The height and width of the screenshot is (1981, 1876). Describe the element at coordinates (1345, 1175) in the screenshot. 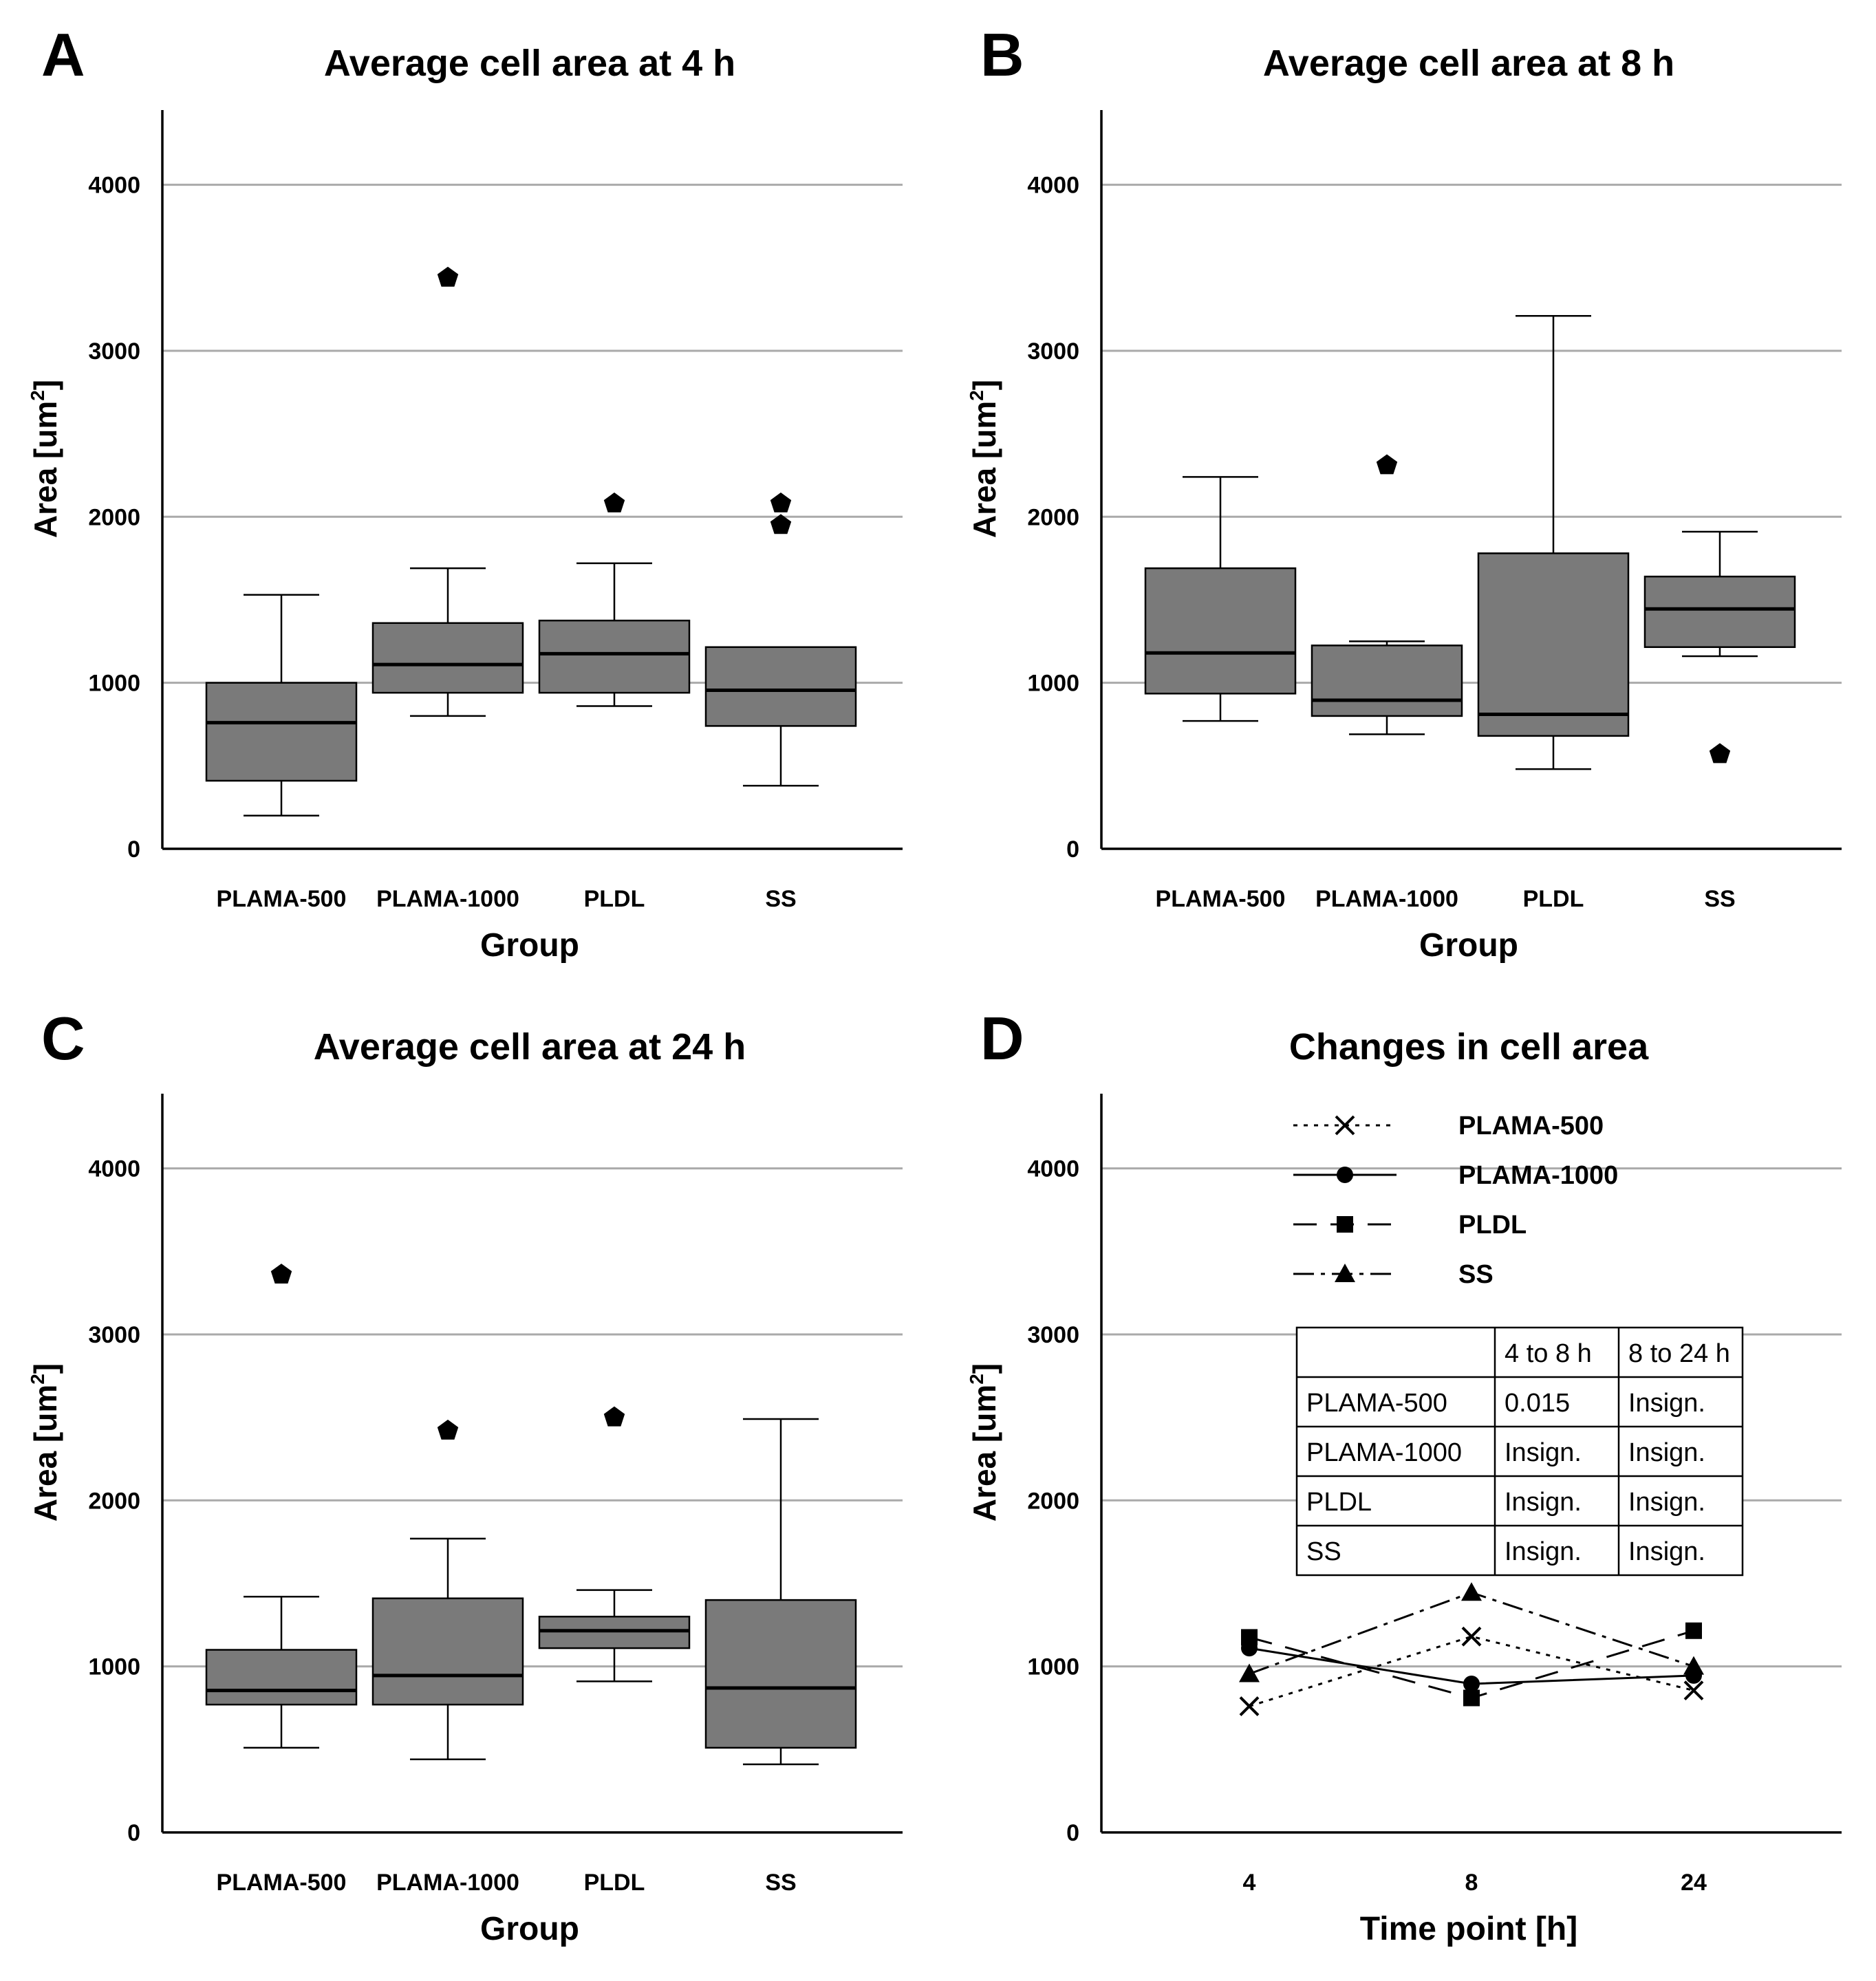

I see `legend-marker` at that location.